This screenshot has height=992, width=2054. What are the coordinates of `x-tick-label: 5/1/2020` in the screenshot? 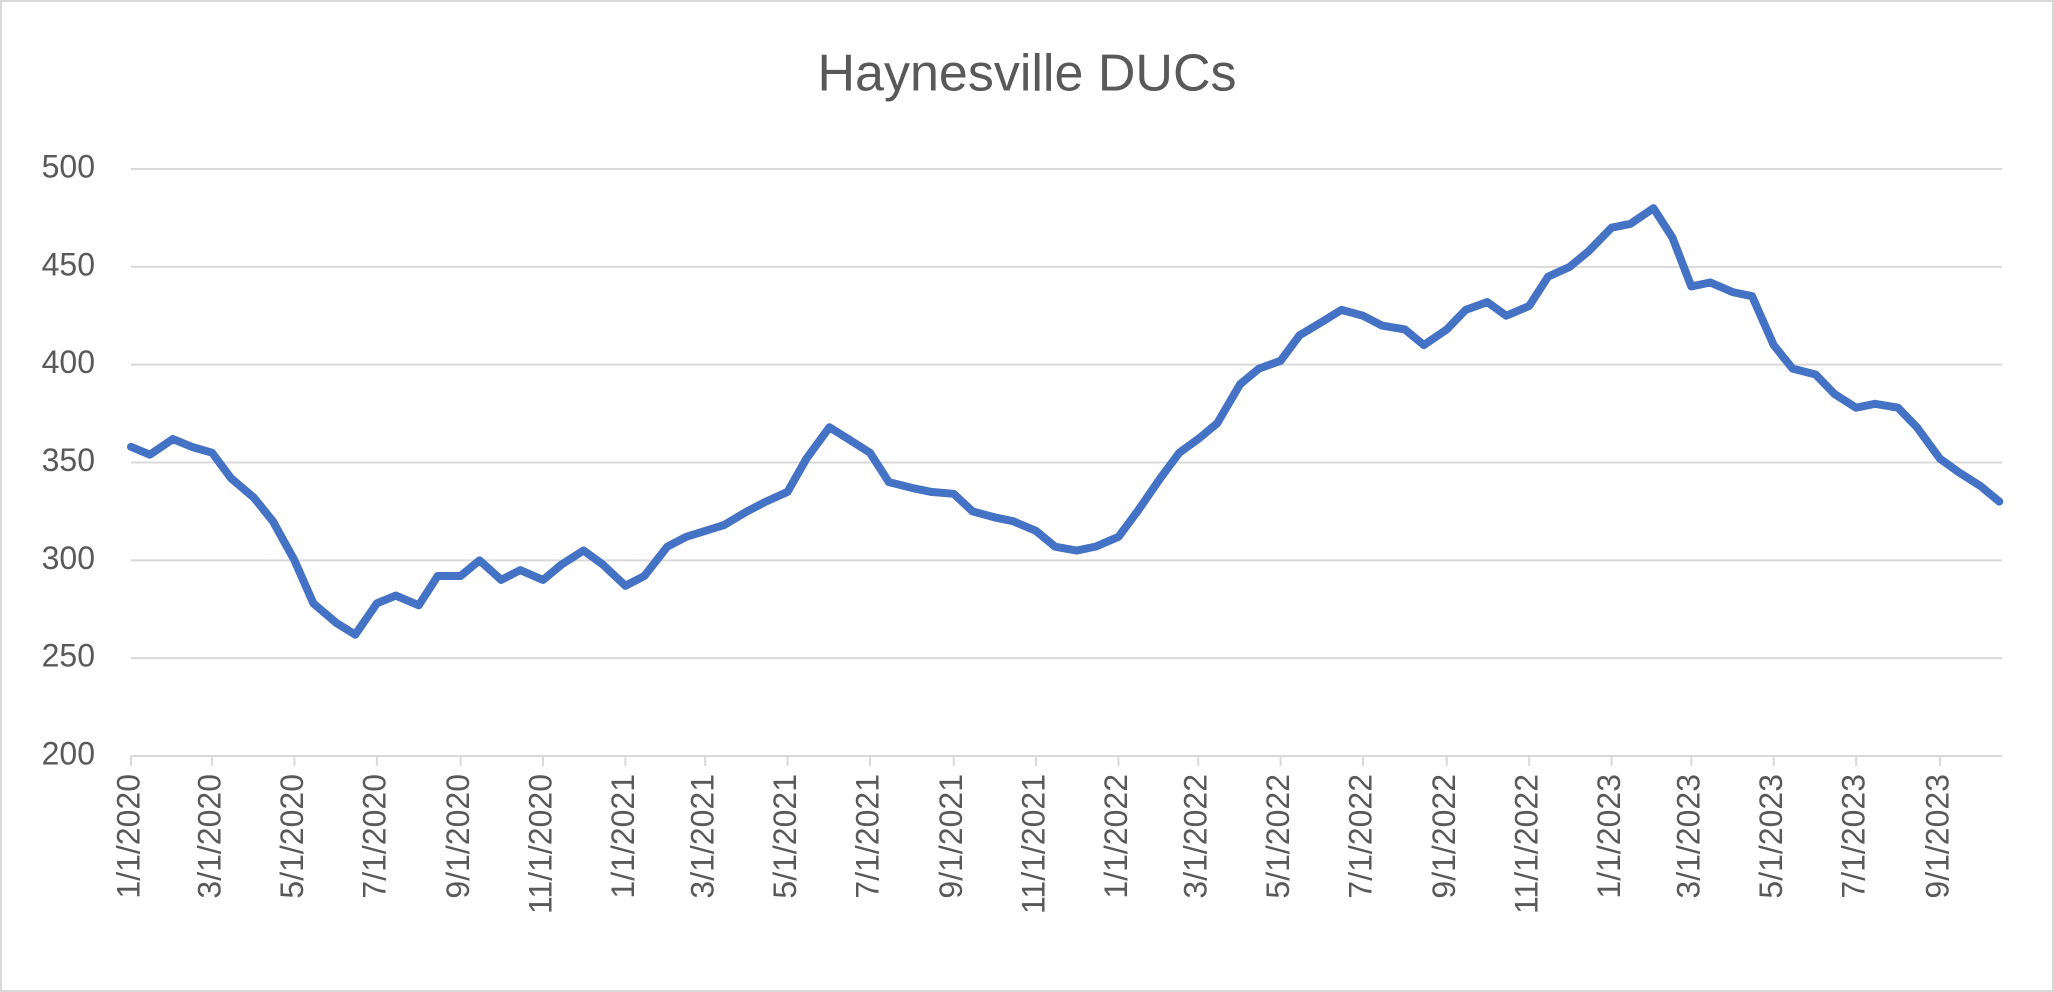 It's located at (292, 836).